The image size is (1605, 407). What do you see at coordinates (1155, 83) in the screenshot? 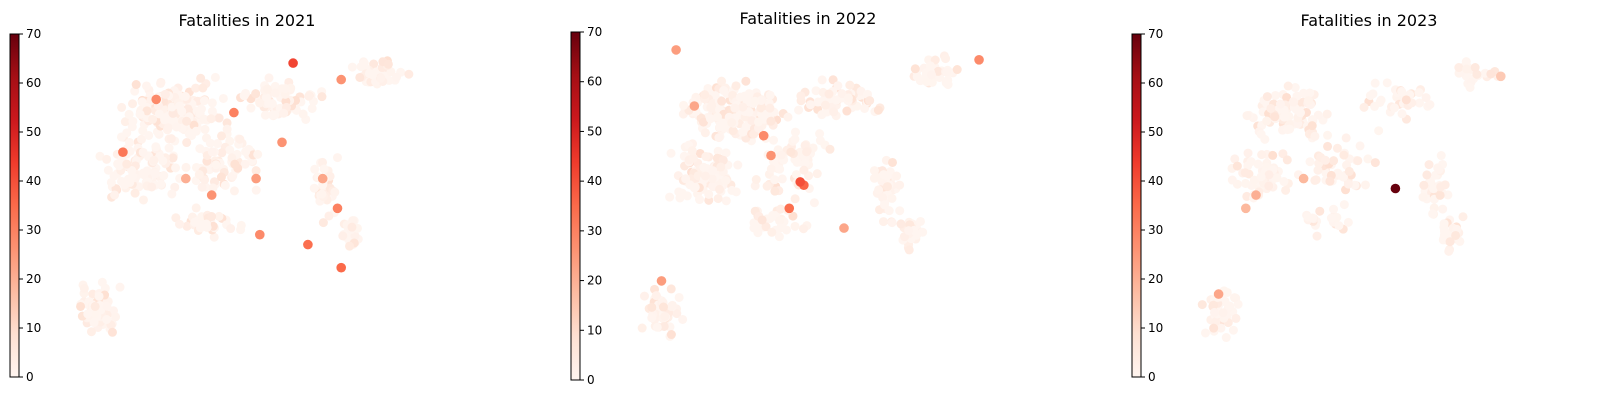
I see `colorbar-tick-label: 60` at bounding box center [1155, 83].